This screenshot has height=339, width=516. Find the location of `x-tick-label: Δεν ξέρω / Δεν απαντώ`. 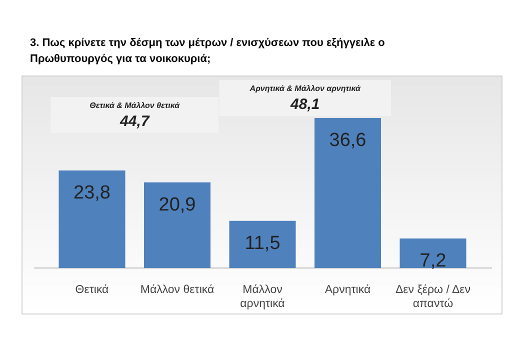

x-tick-label: Δεν ξέρω / Δεν απαντώ is located at coordinates (433, 297).